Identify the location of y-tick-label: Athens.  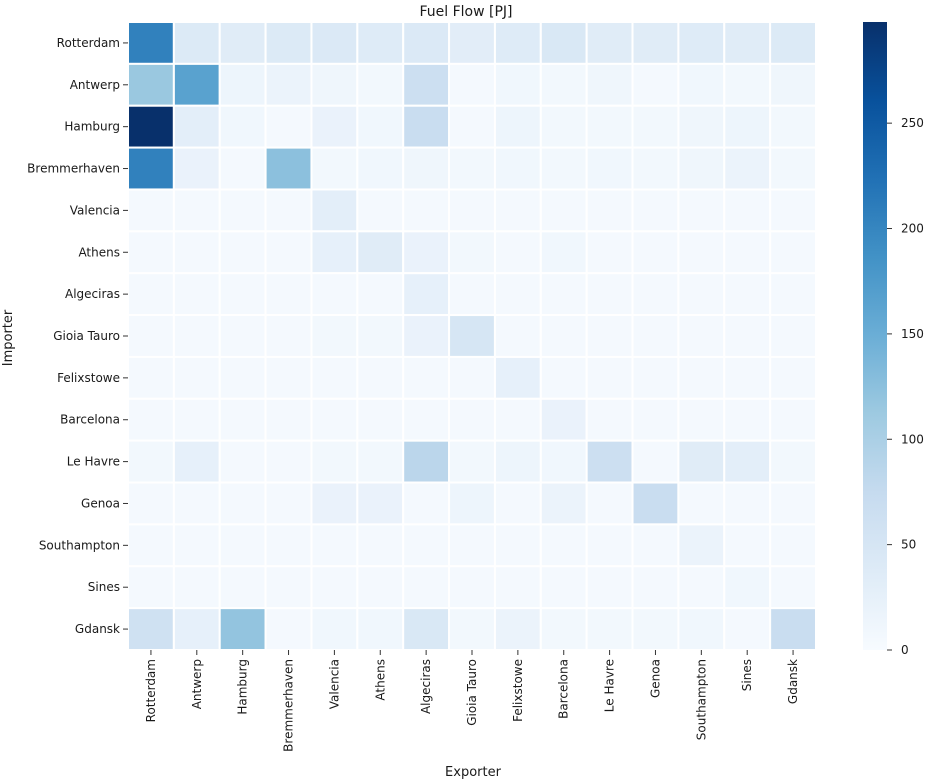
(99, 252).